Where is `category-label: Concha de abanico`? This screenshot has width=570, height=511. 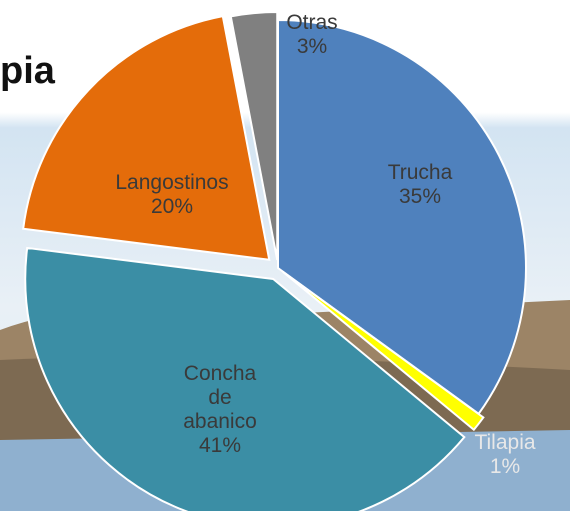
category-label: Concha de abanico is located at coordinates (220, 397).